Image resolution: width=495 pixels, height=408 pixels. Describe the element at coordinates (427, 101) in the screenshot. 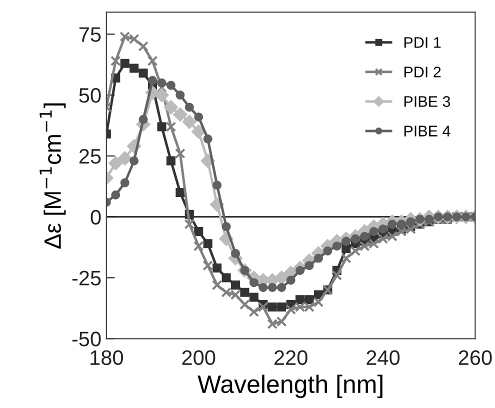

I see `legend-label: PIBE 3` at that location.